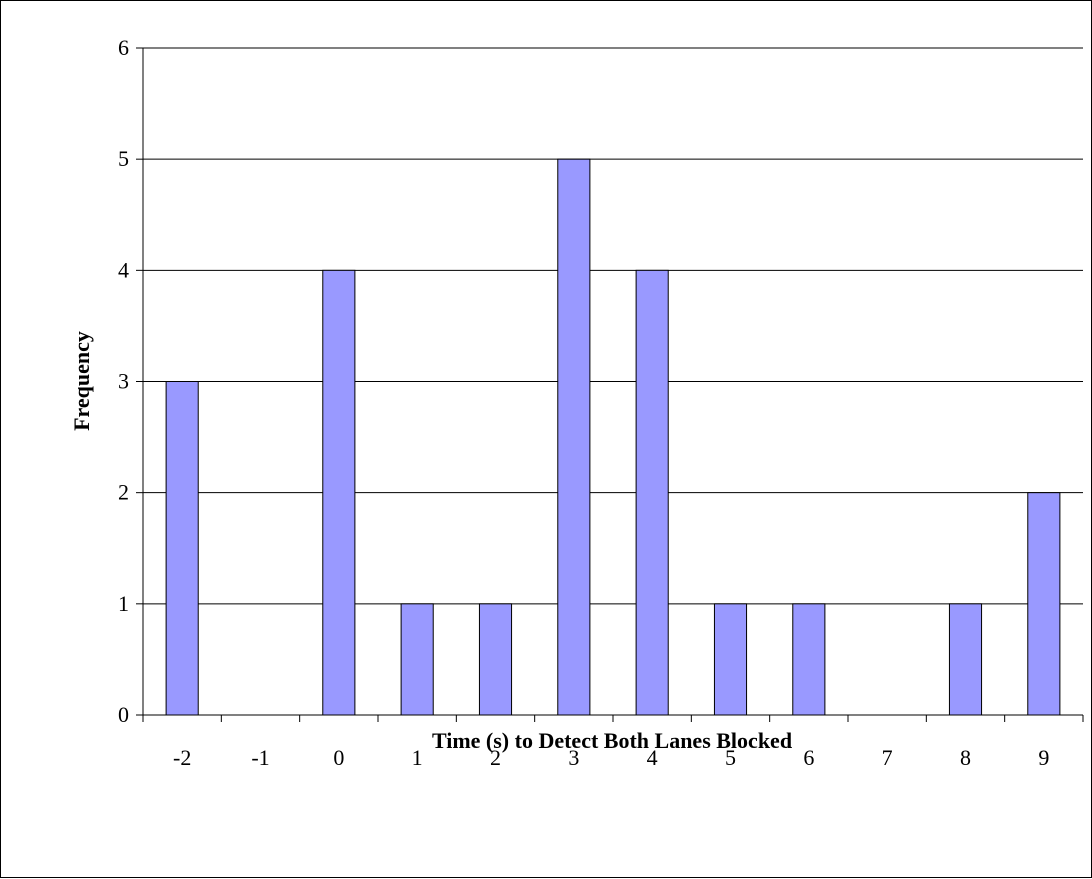 This screenshot has height=879, width=1092. Describe the element at coordinates (965, 757) in the screenshot. I see `x-tick-label: 8` at that location.